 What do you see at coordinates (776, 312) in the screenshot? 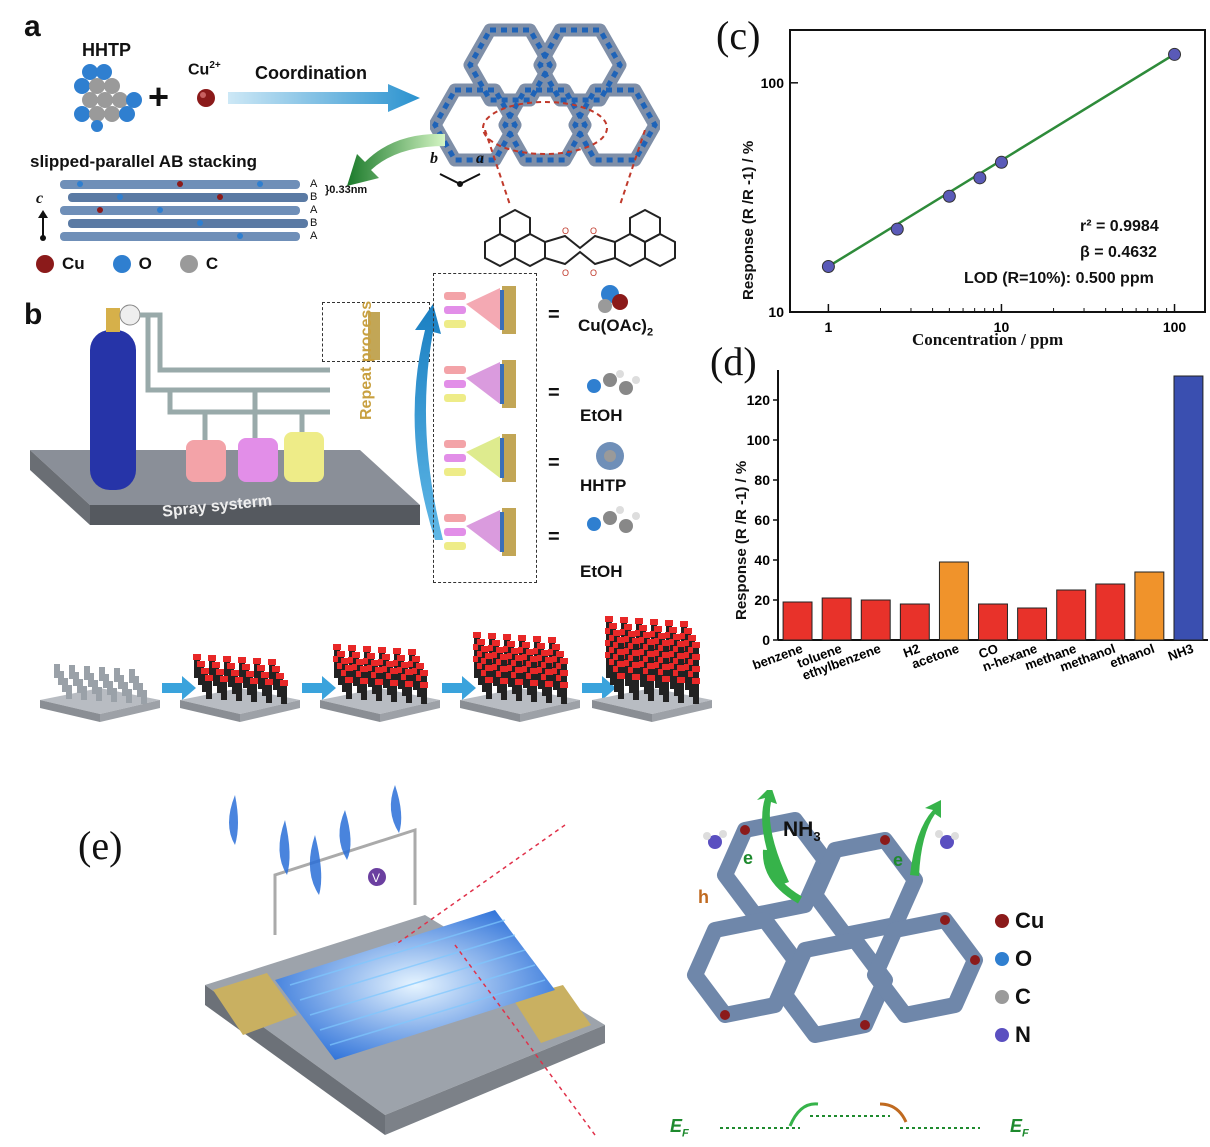
I see `chart-c-ytick-label: 10` at bounding box center [776, 312].